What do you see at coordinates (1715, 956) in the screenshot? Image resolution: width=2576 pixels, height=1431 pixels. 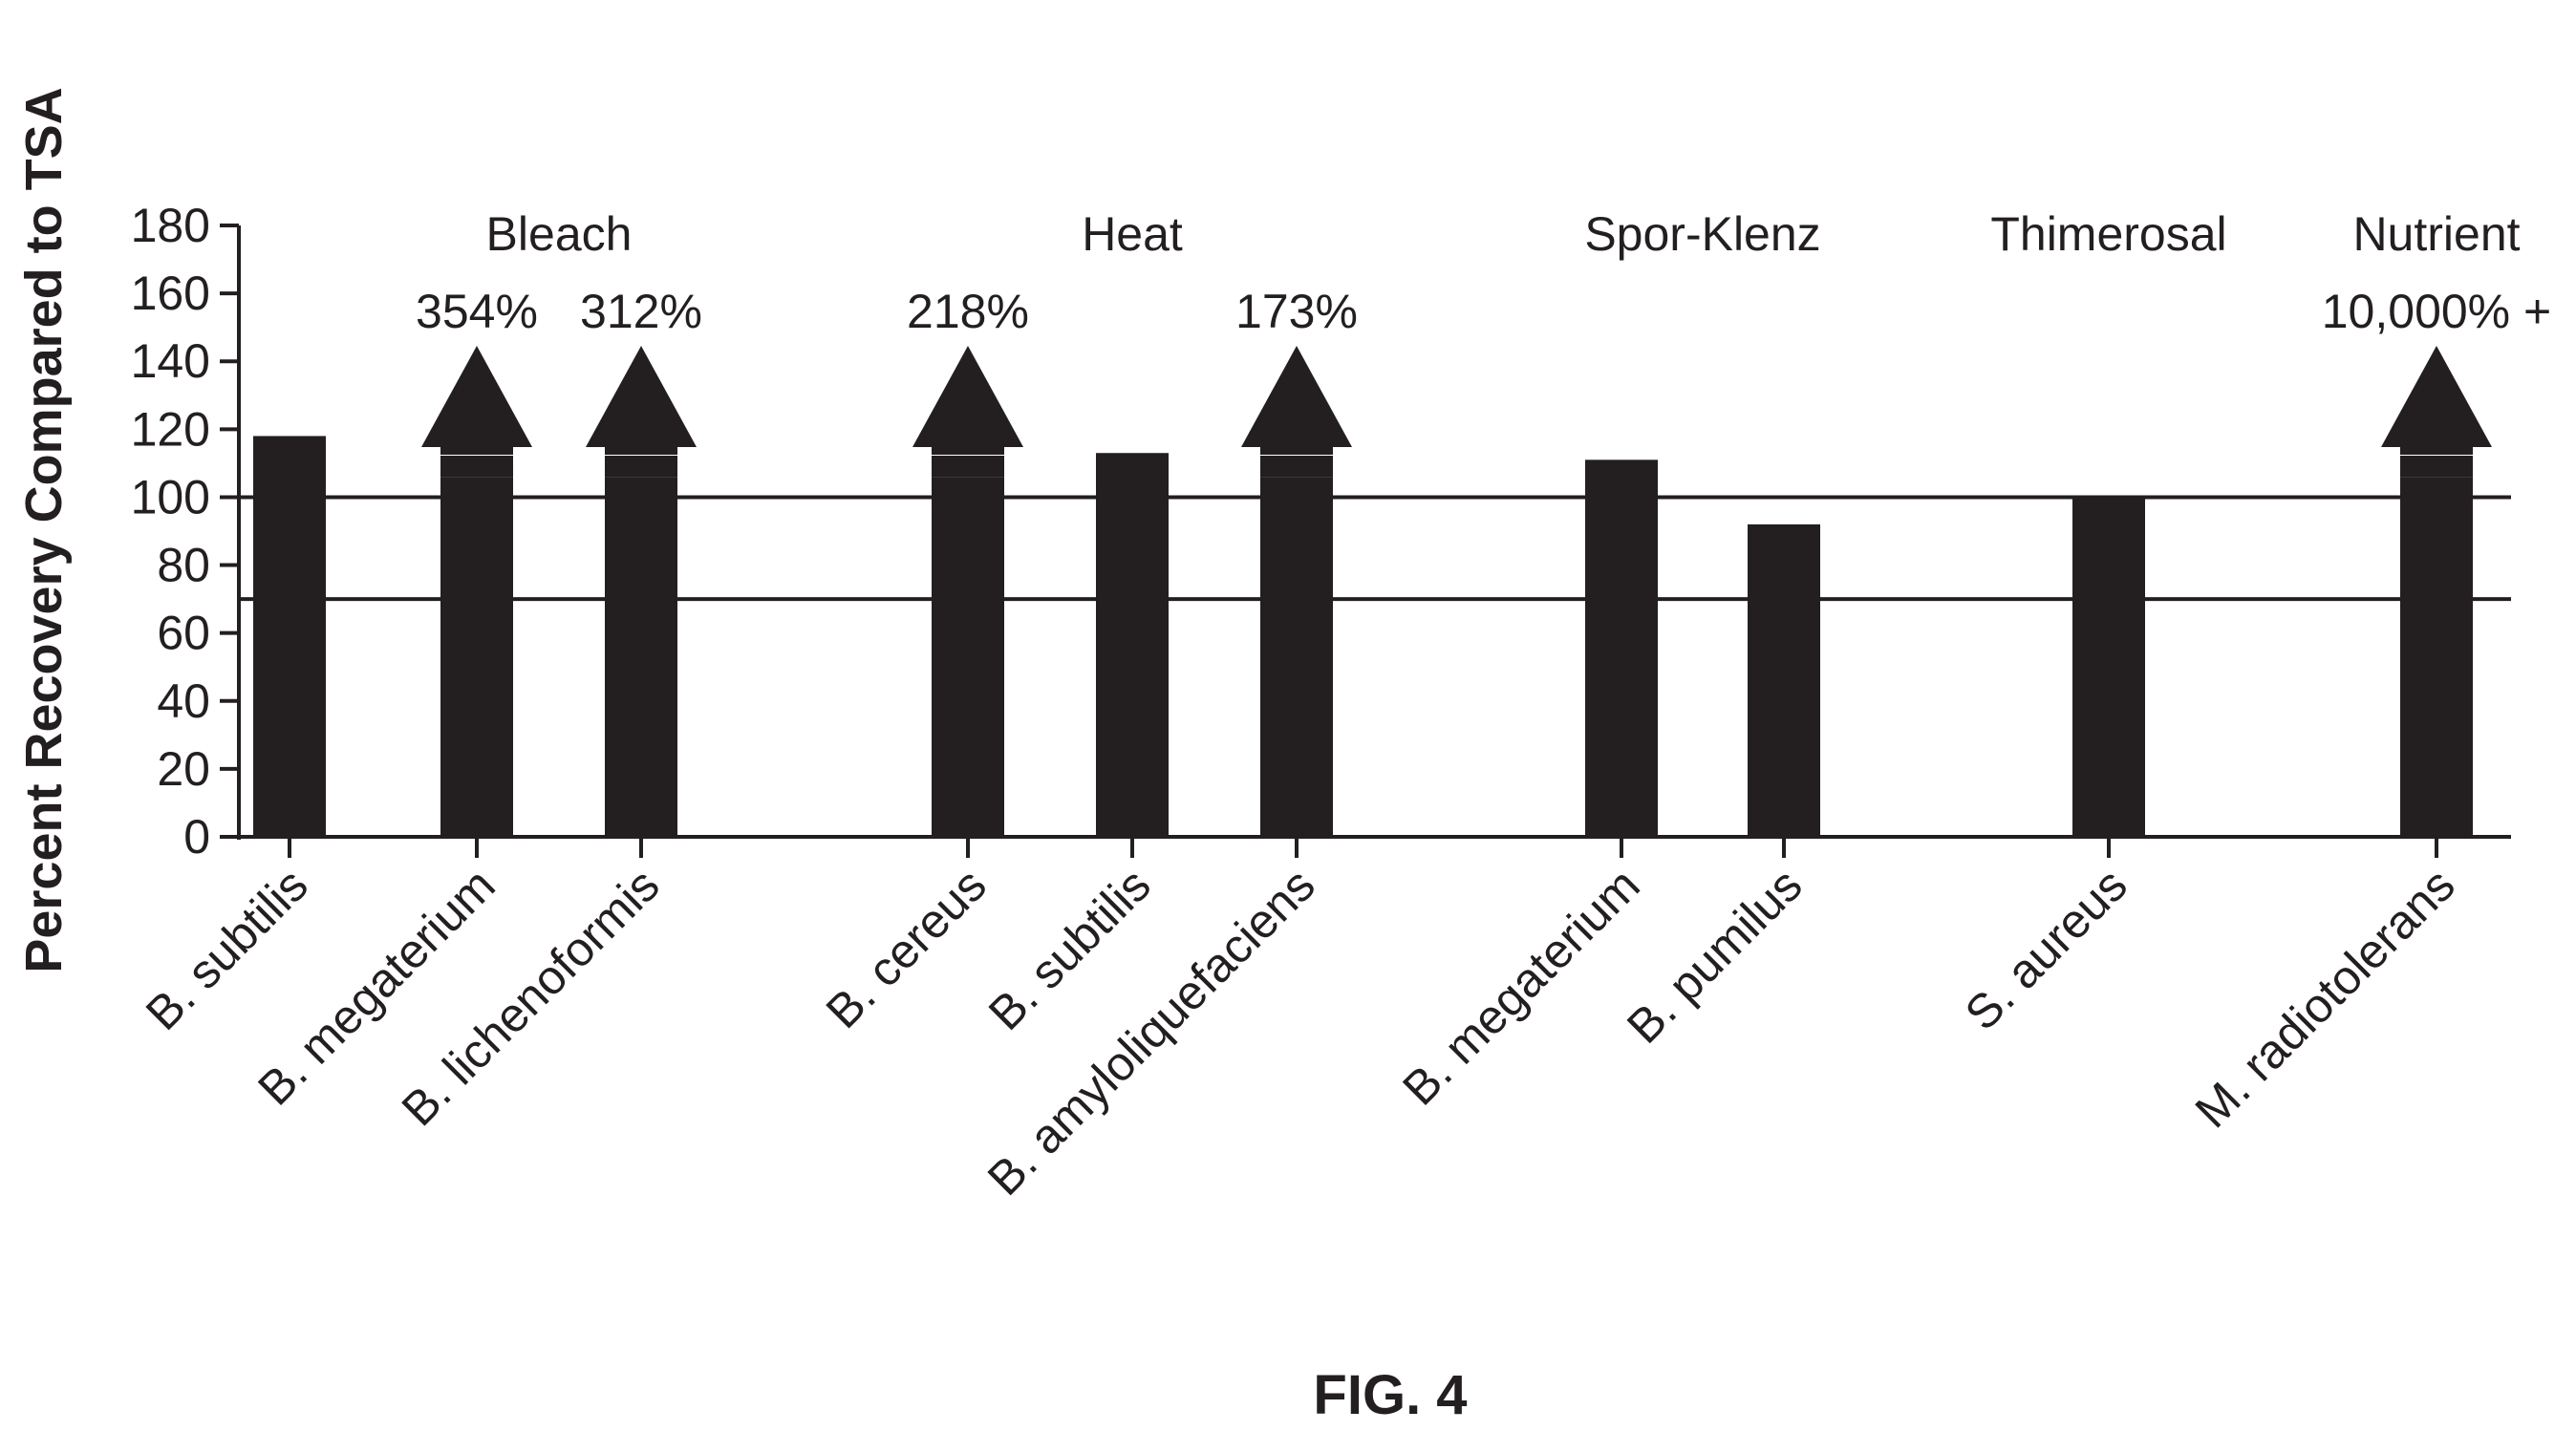 I see `category-label-7: B. pumilus` at bounding box center [1715, 956].